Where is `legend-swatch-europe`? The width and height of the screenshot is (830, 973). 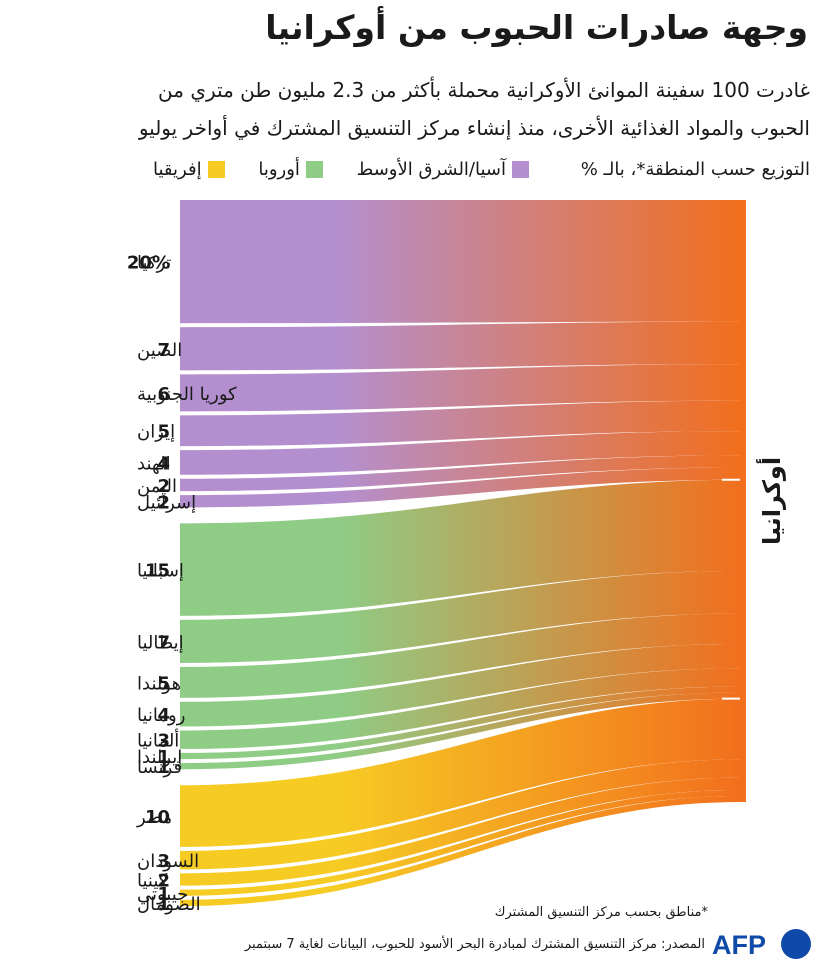
legend-swatch-europe is located at coordinates (314, 169).